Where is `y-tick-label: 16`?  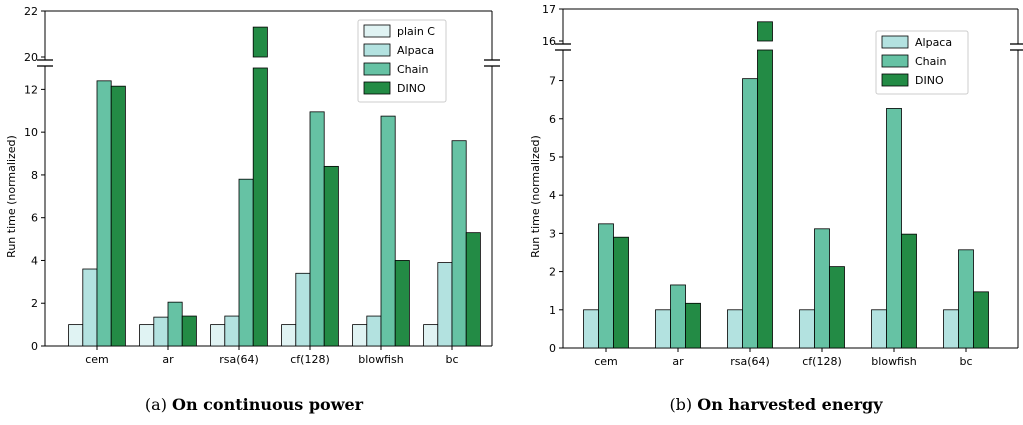
y-tick-label: 16 is located at coordinates (549, 41).